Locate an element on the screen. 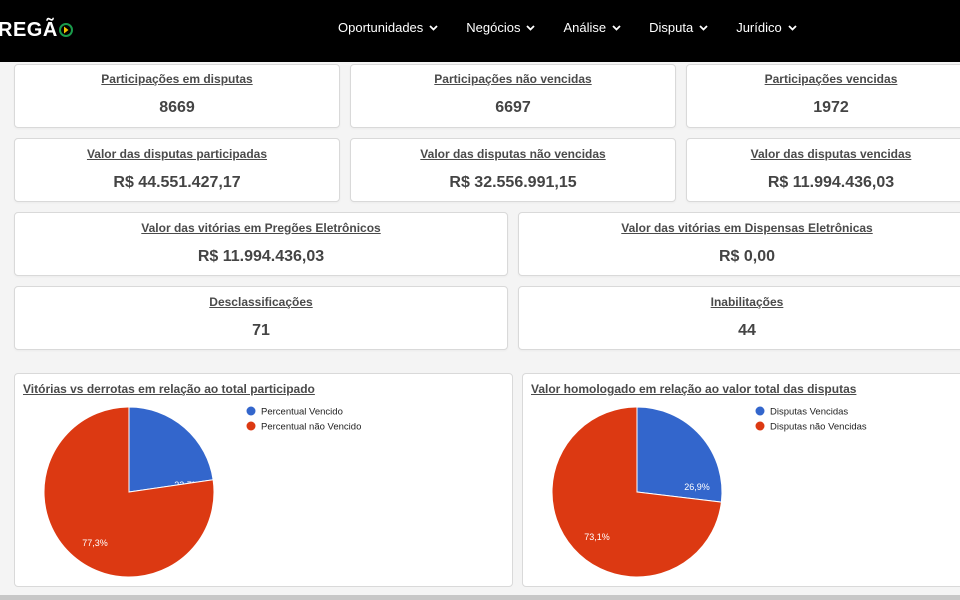  brand-arrow-icon is located at coordinates (65, 30).